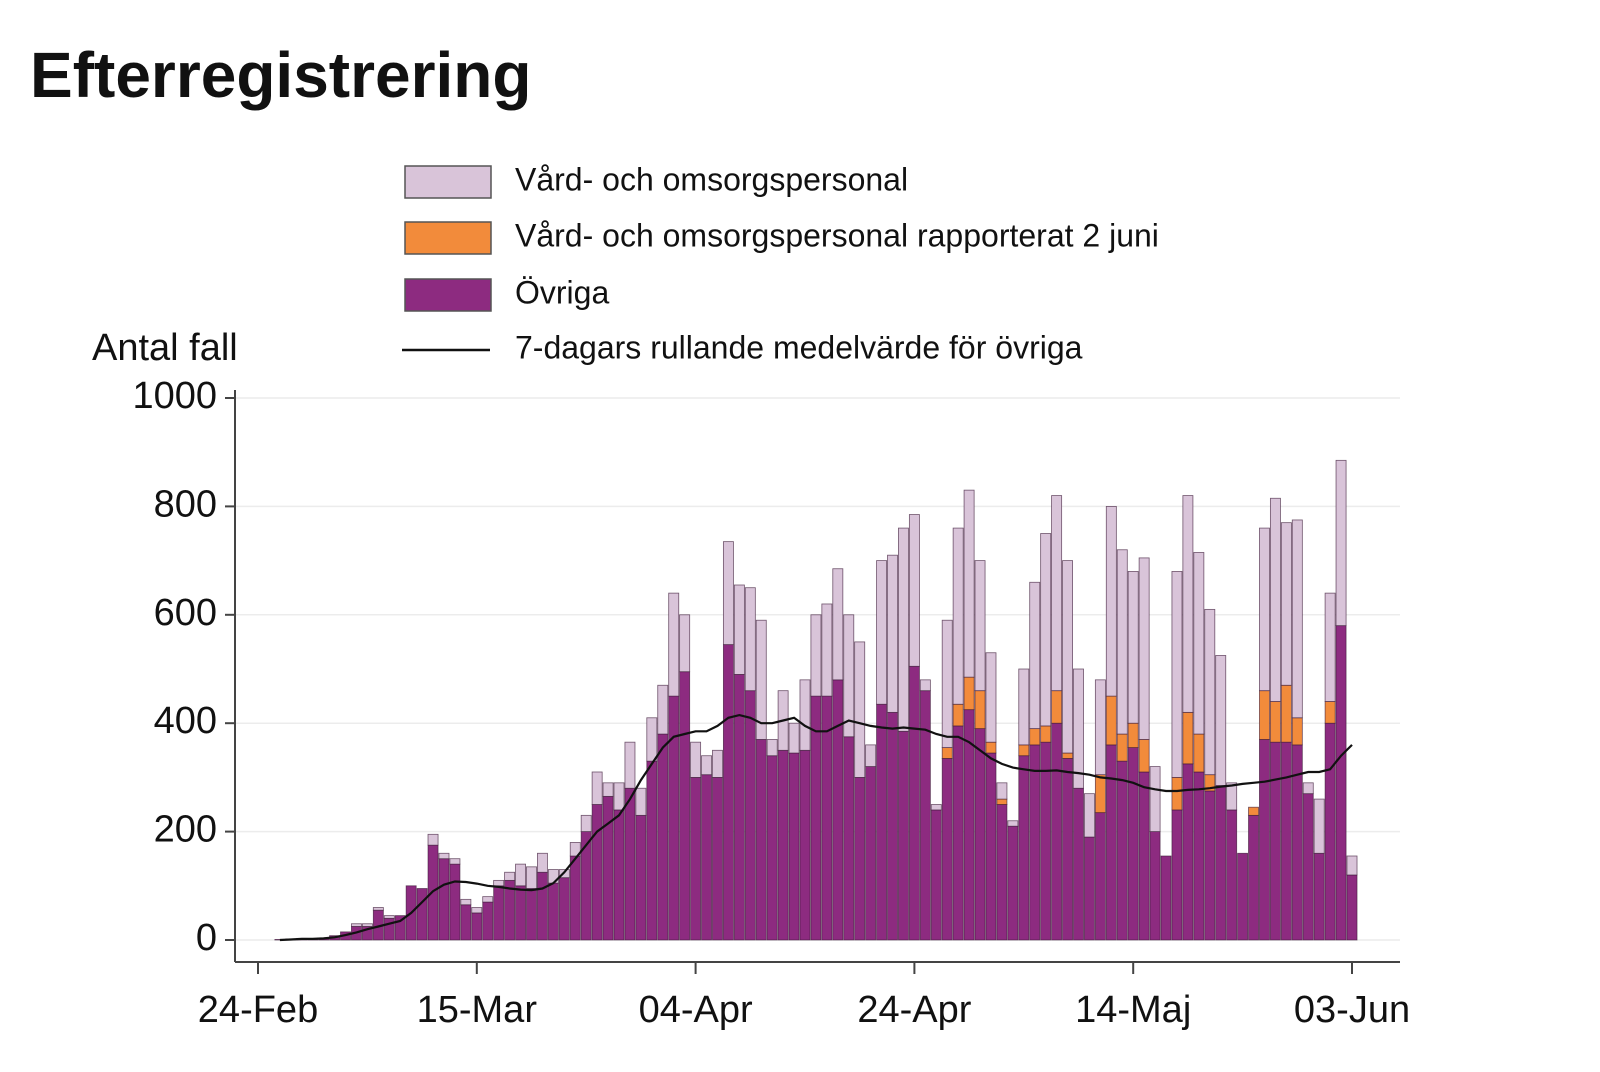 The height and width of the screenshot is (1072, 1600). What do you see at coordinates (185, 504) in the screenshot?
I see `y-tick-label: 800` at bounding box center [185, 504].